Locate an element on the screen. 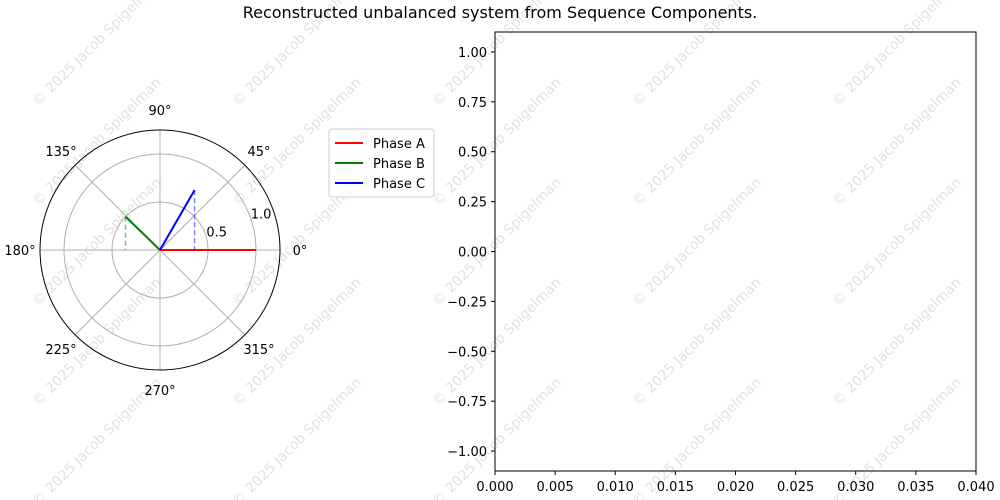 The image size is (1000, 500). y-tick-label: −1.00 is located at coordinates (467, 452).